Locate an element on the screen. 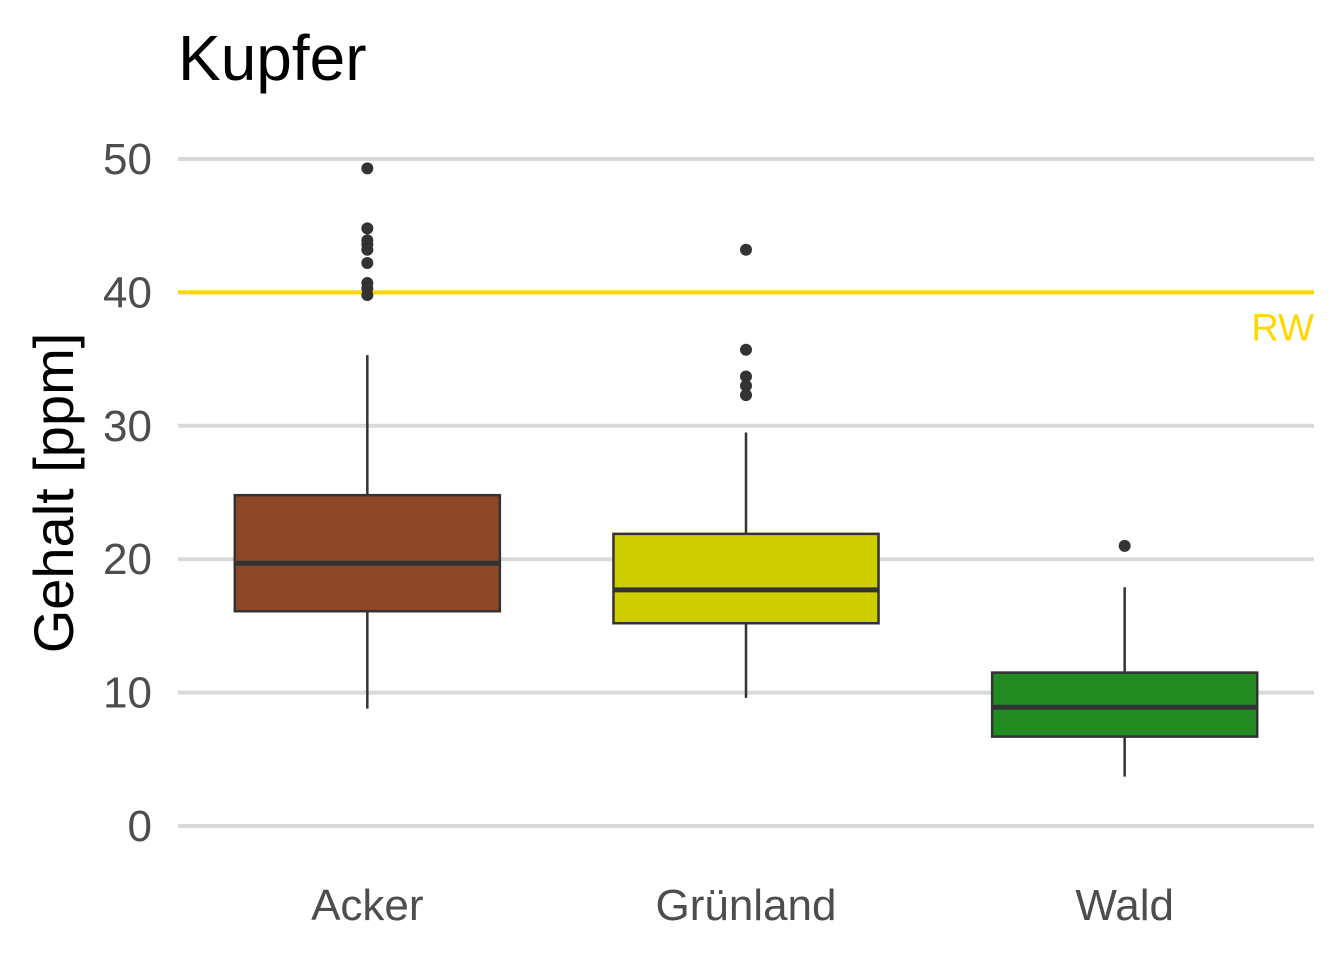  chart-title: Kupfer is located at coordinates (272, 58).